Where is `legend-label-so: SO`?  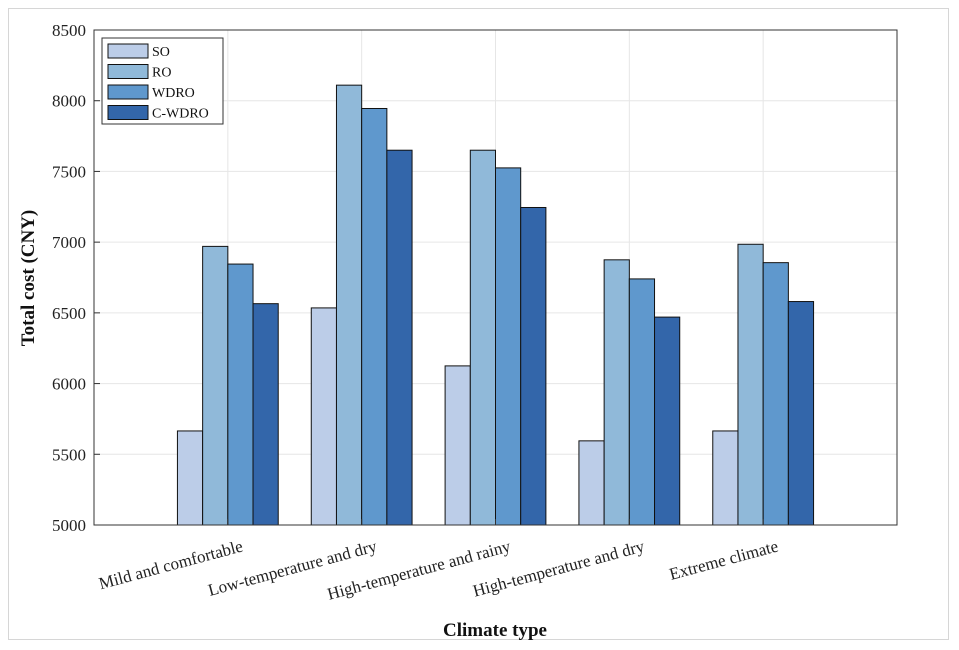 legend-label-so: SO is located at coordinates (161, 52).